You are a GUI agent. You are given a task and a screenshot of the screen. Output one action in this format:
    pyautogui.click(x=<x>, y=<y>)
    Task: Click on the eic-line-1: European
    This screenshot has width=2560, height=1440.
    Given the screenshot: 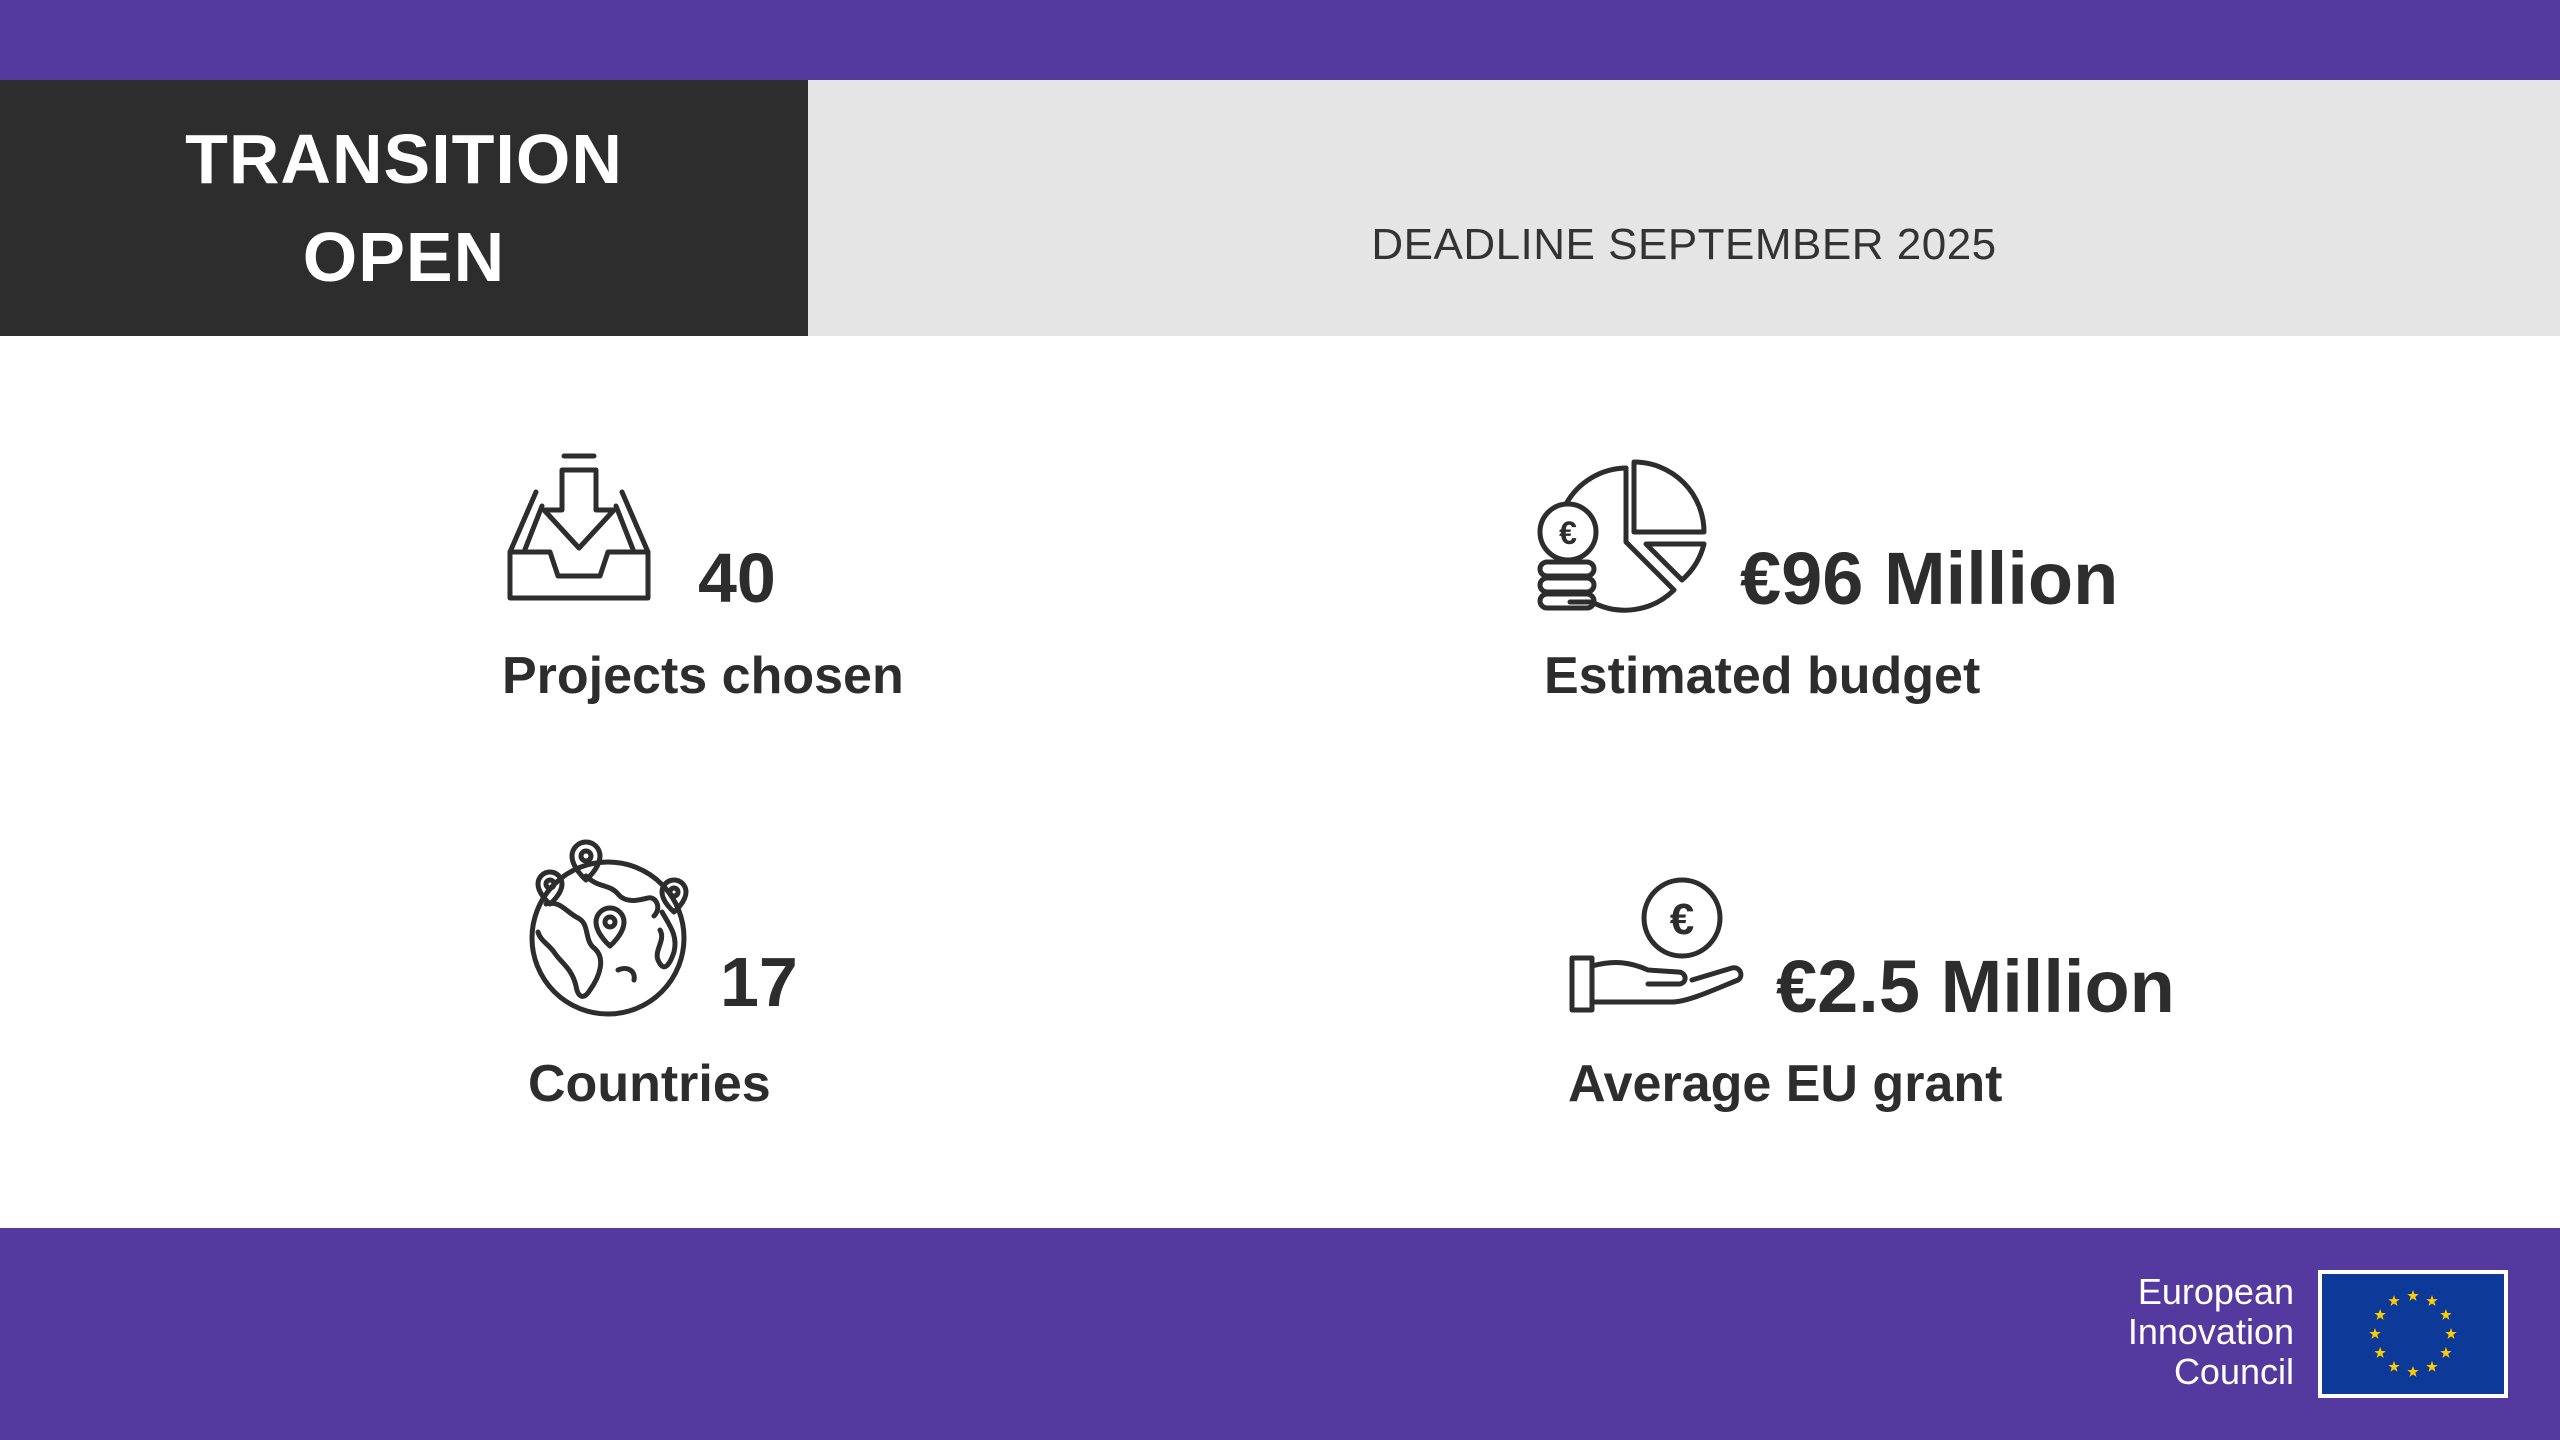 What is the action you would take?
    pyautogui.click(x=2215, y=1291)
    